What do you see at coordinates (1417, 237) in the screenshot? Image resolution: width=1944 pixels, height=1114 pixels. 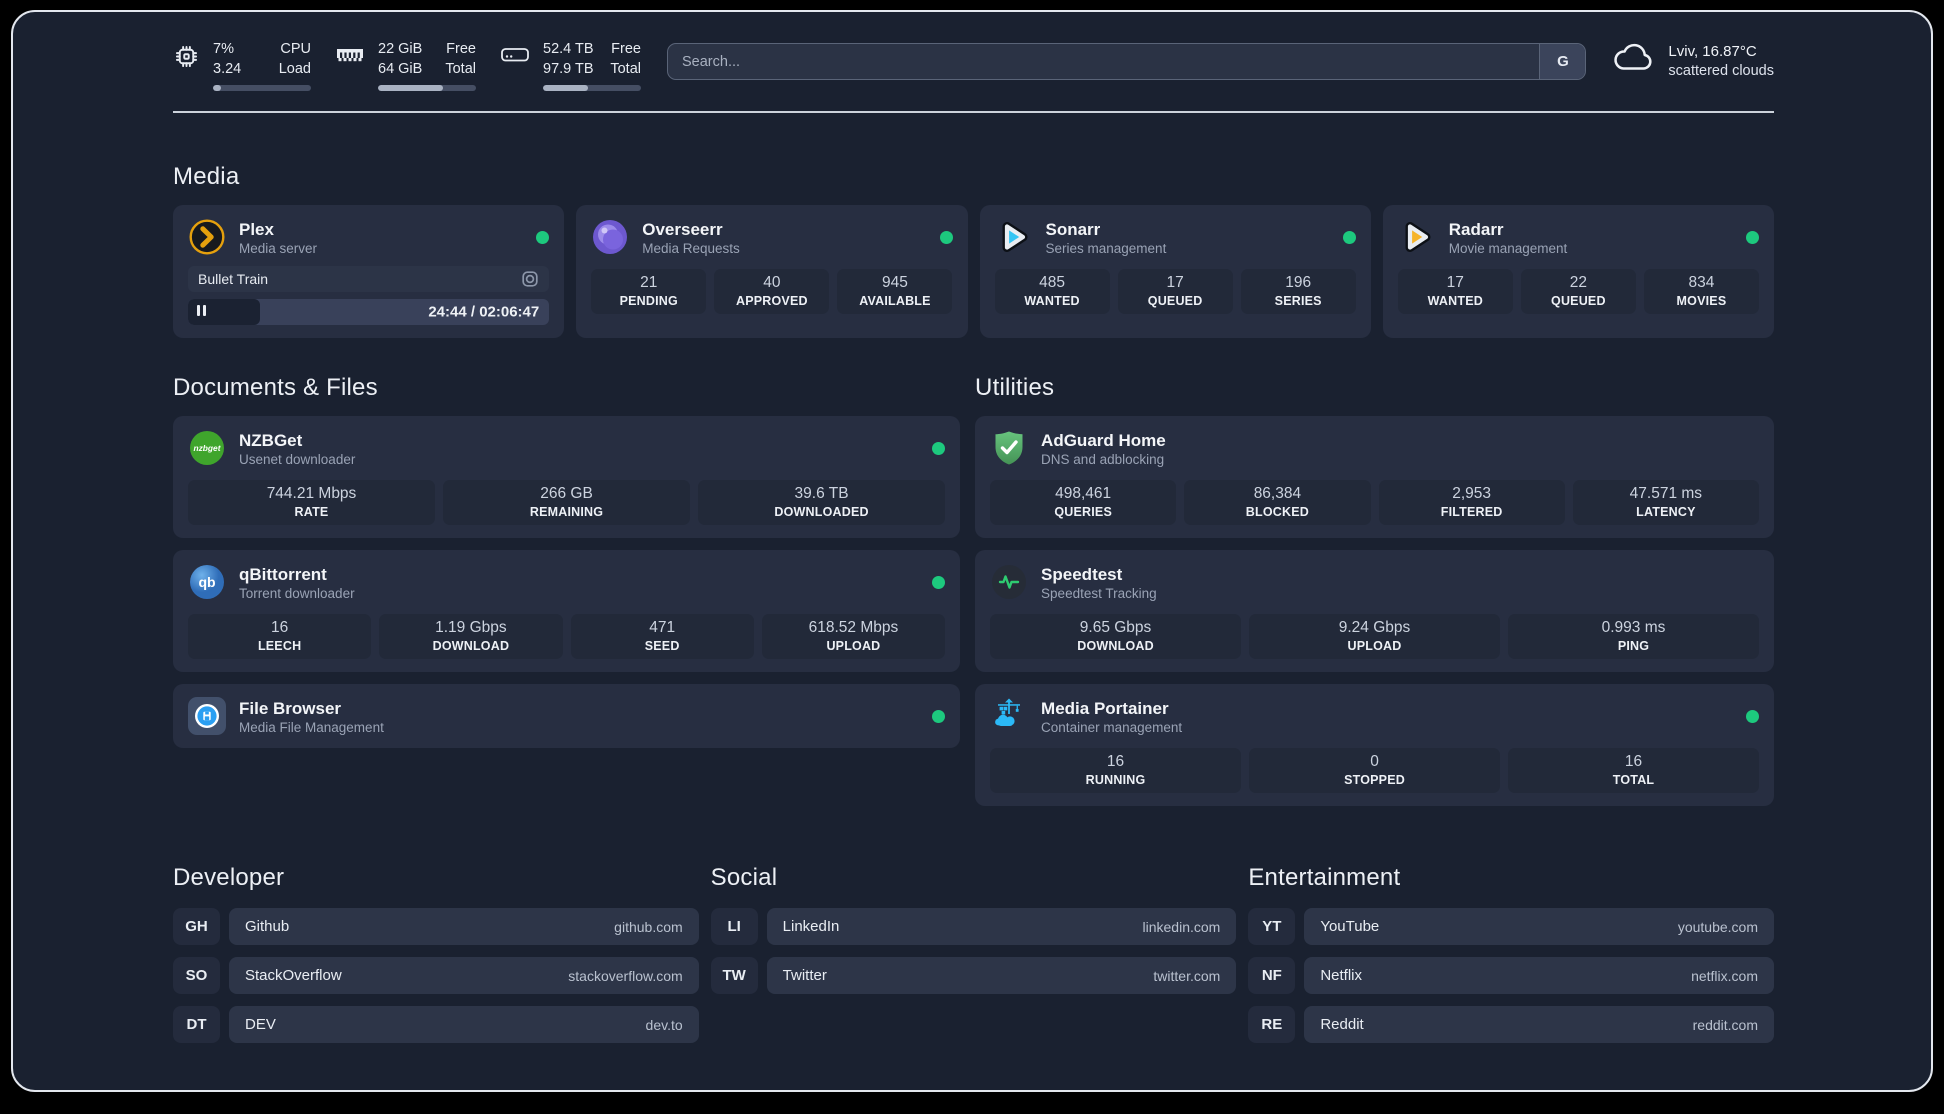 I see `radarr-icon` at bounding box center [1417, 237].